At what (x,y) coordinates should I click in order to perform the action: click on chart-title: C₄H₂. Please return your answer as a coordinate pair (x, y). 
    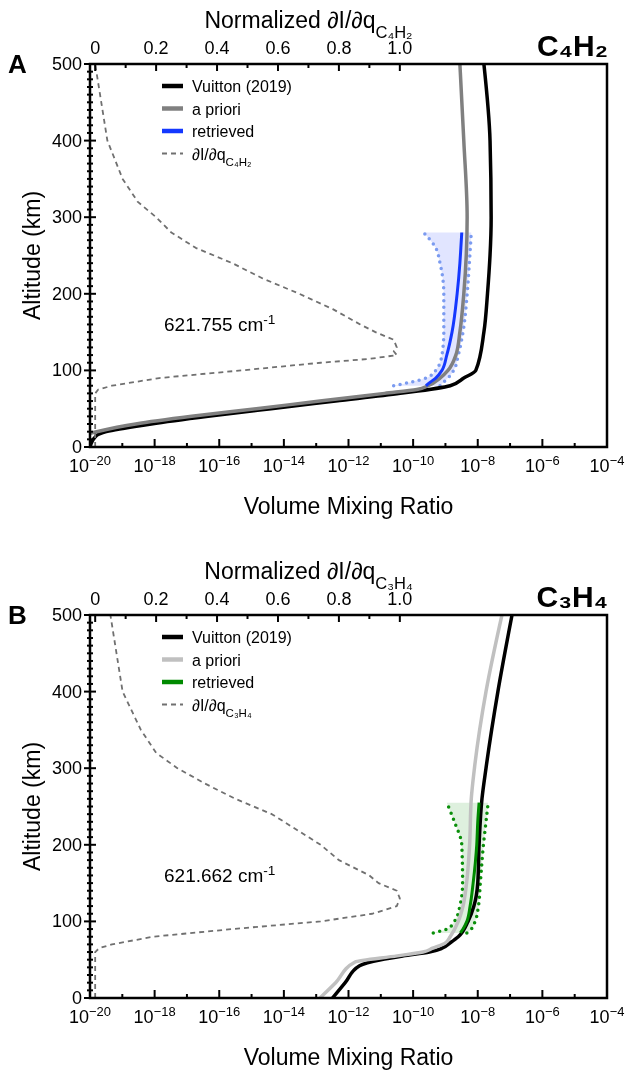
    Looking at the image, I should click on (572, 45).